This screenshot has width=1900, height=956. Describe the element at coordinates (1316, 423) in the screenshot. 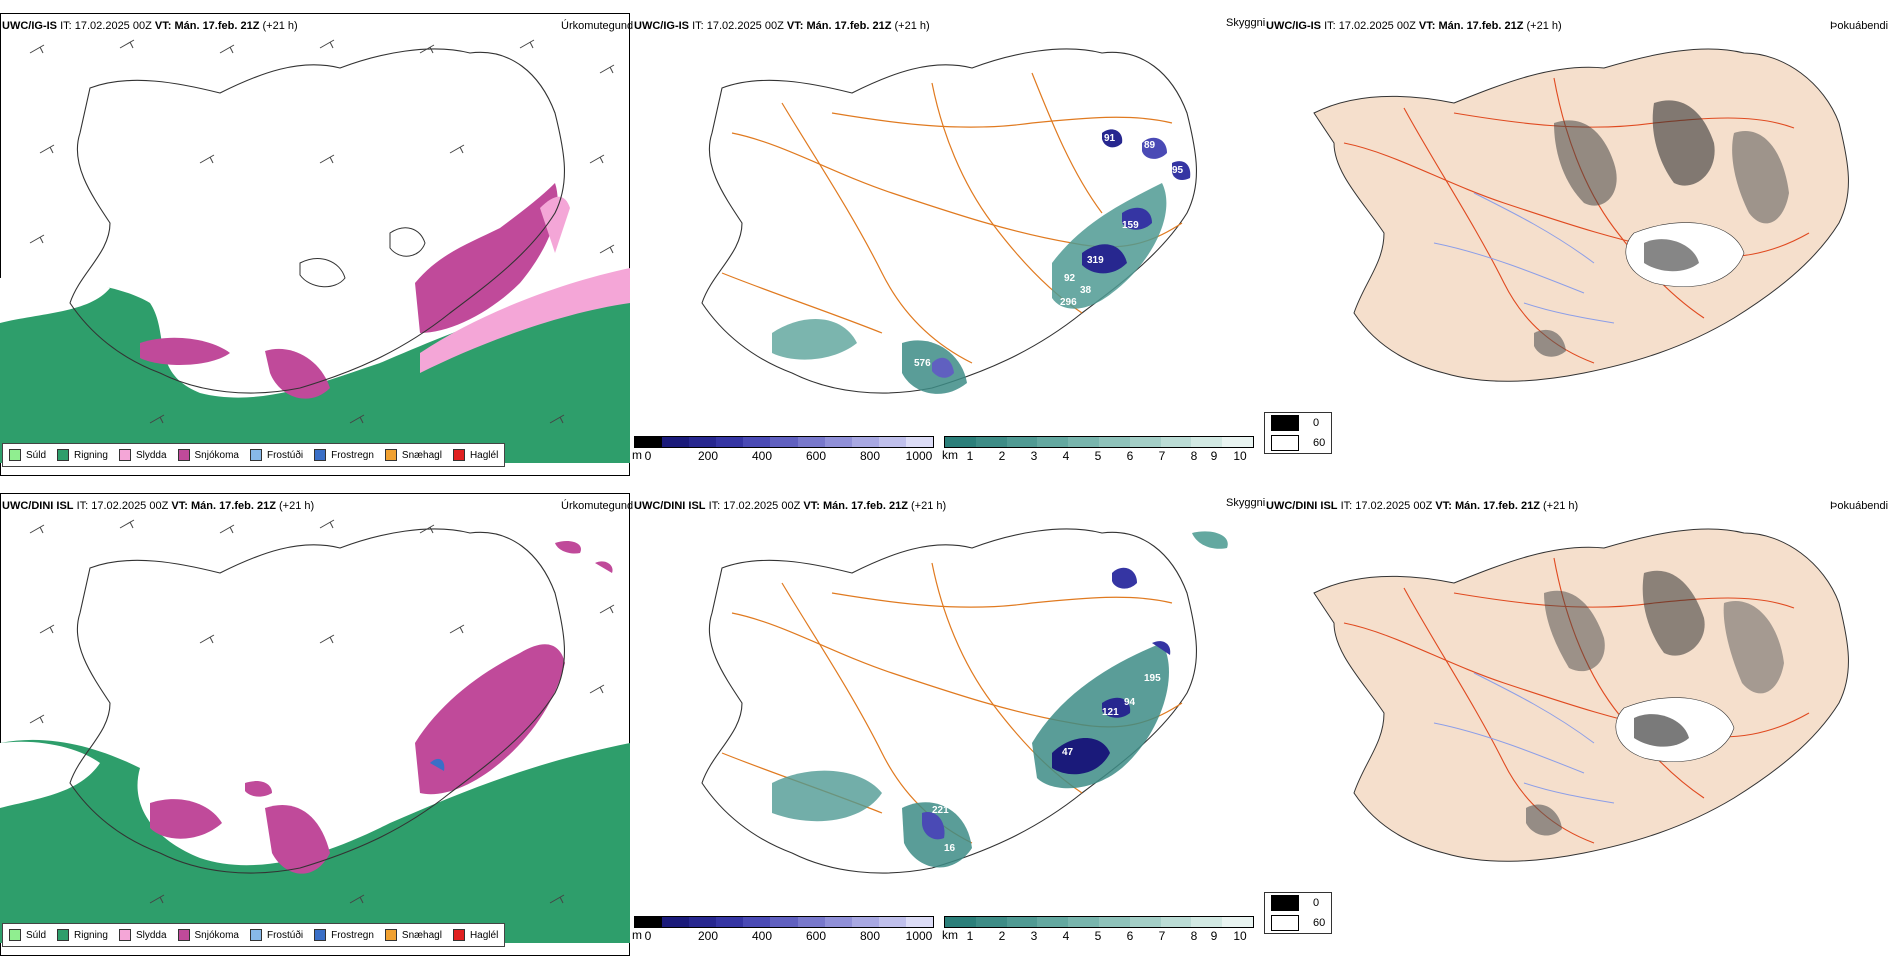

I see `fog-legend-label: 0` at that location.